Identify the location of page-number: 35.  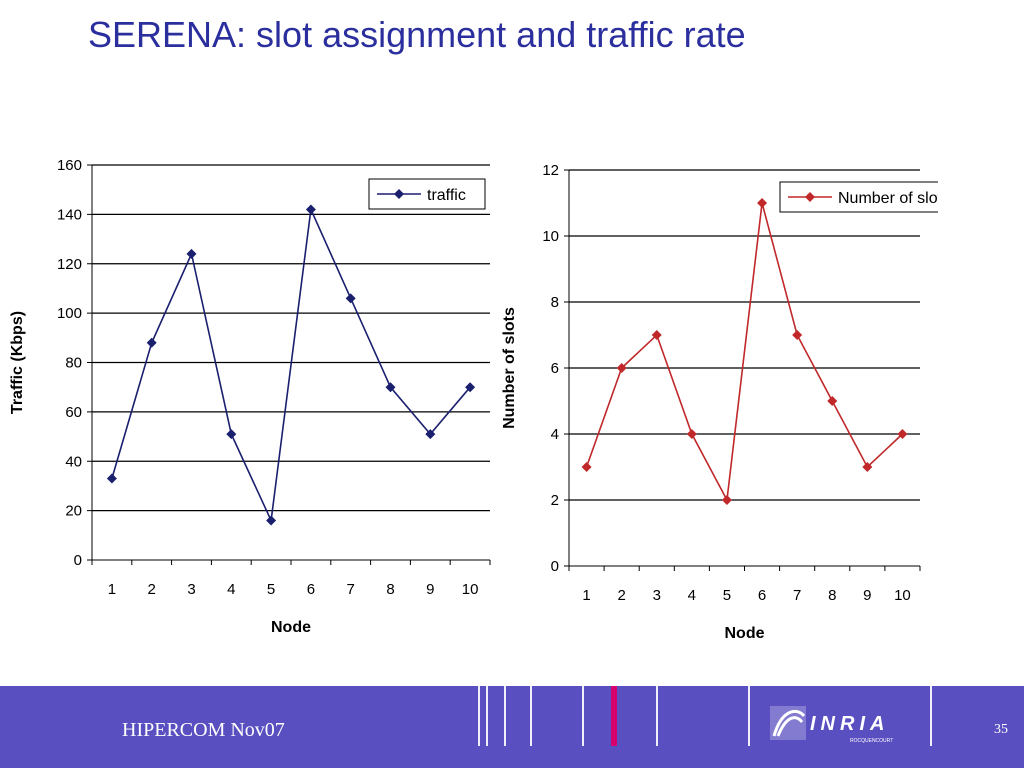
(1001, 729).